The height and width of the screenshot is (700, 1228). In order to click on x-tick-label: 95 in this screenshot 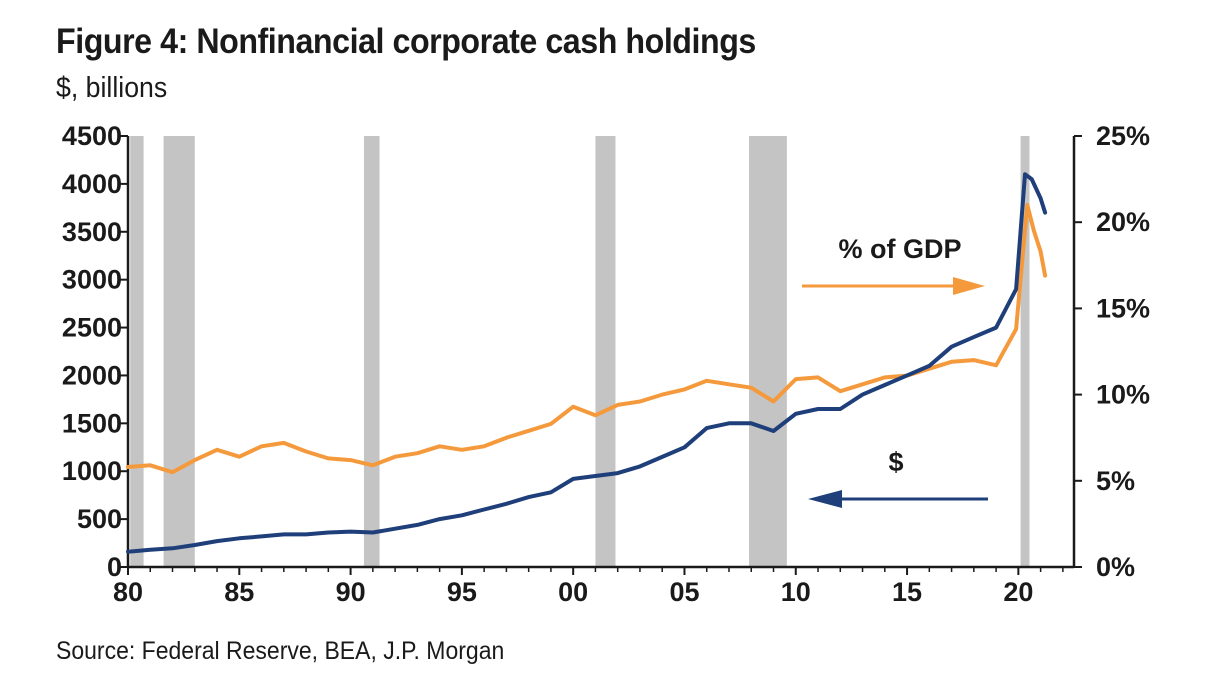, I will do `click(462, 592)`.